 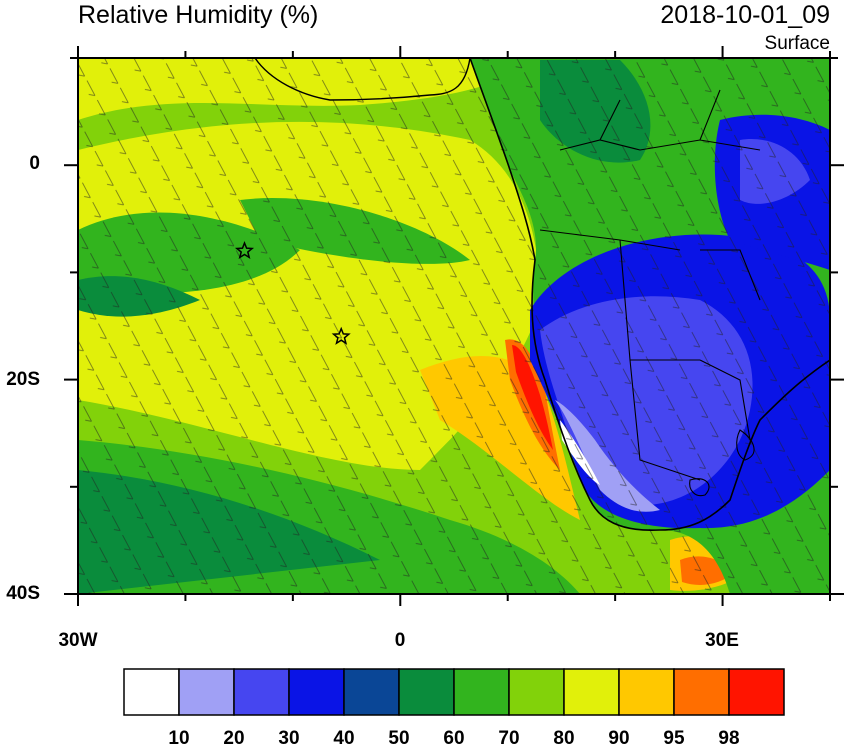 What do you see at coordinates (23, 379) in the screenshot?
I see `lat-label-20s: 20S` at bounding box center [23, 379].